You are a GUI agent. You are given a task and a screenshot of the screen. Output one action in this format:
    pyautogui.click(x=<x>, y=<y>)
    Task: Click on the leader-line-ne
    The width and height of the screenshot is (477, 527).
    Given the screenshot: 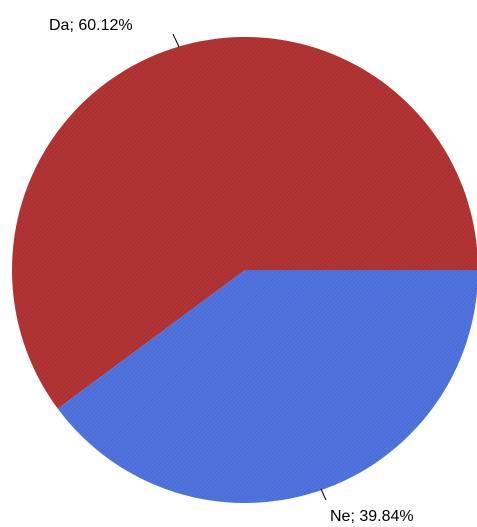 What is the action you would take?
    pyautogui.click(x=323, y=494)
    